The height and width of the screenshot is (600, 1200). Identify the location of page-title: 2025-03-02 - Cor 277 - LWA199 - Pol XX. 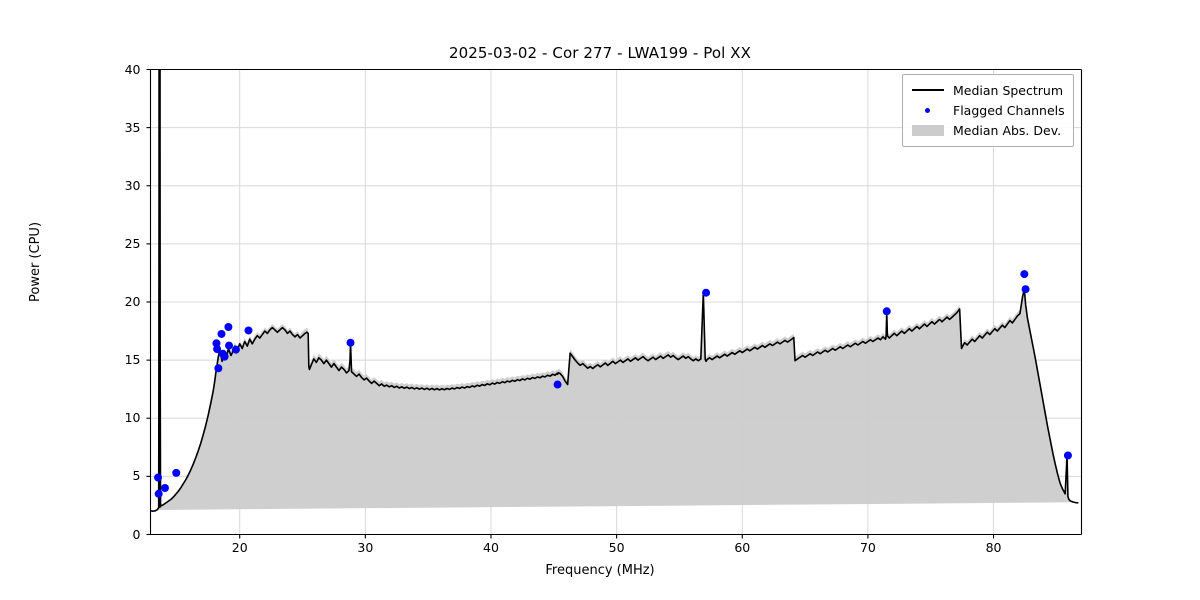
(600, 53).